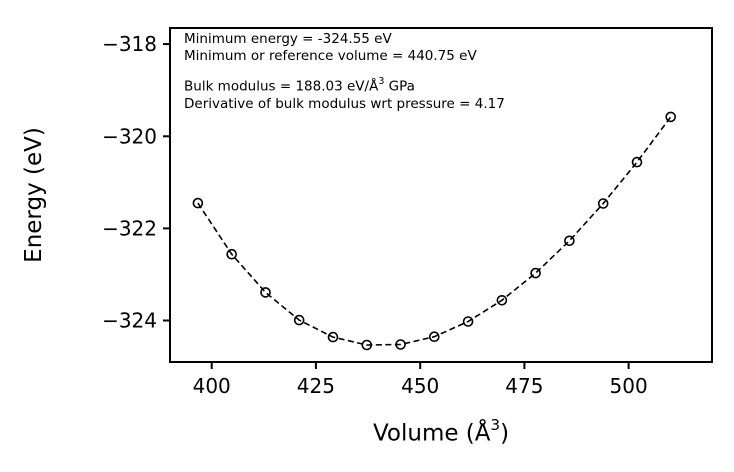 This screenshot has width=734, height=472. What do you see at coordinates (129, 136) in the screenshot?
I see `y-tick-label: −320` at bounding box center [129, 136].